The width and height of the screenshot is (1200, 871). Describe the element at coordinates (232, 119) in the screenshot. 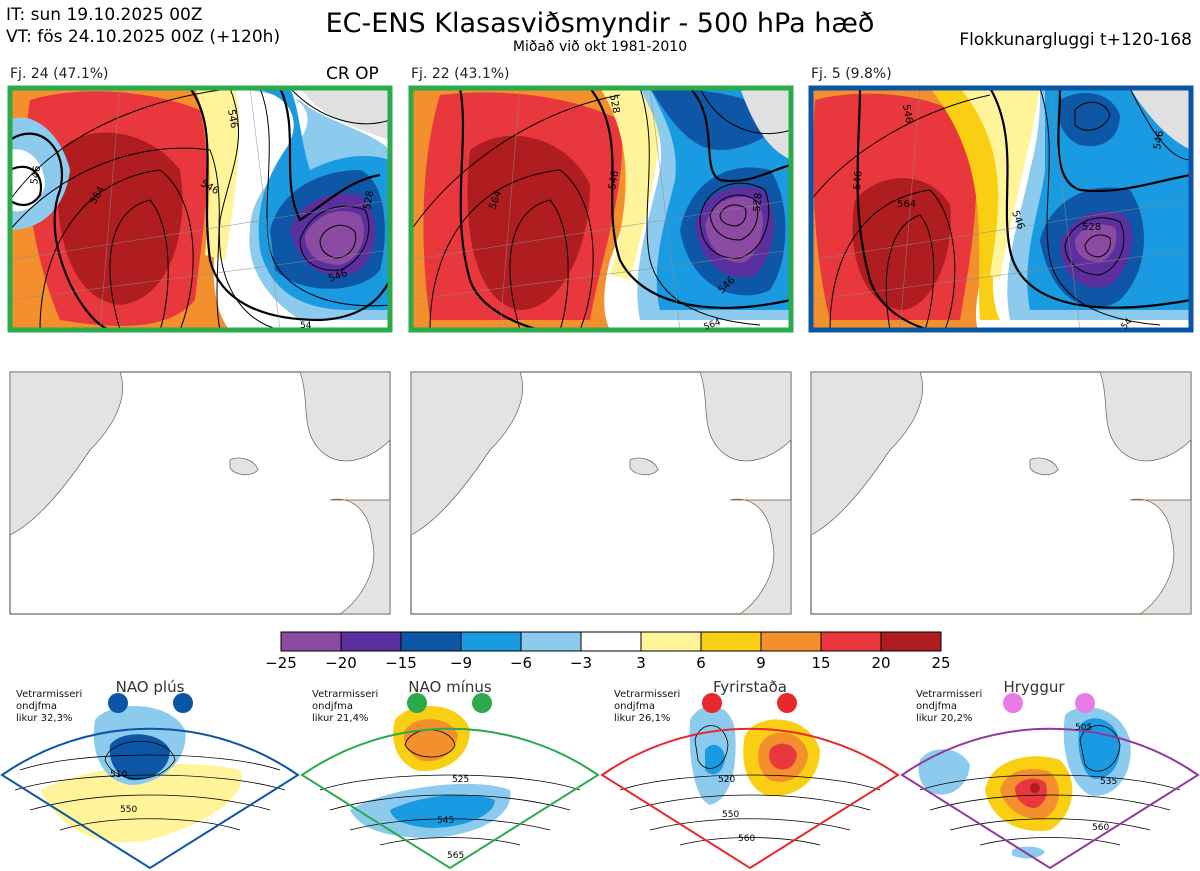

I see `panel-1-contour-7: 546` at that location.